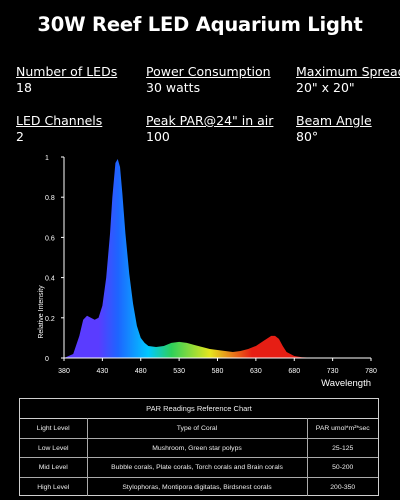 This screenshot has width=400, height=500. I want to click on y-tick-label: 1, so click(47, 158).